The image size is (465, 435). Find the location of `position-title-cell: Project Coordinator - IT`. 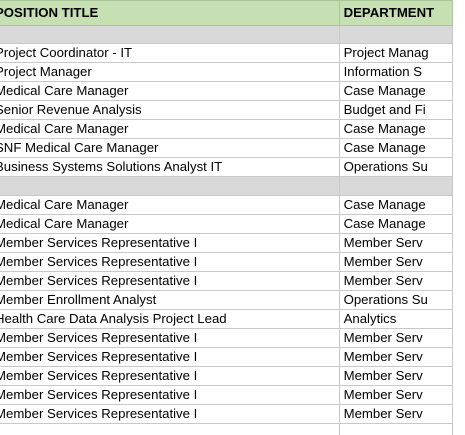

position-title-cell: Project Coordinator - IT is located at coordinates (170, 53).